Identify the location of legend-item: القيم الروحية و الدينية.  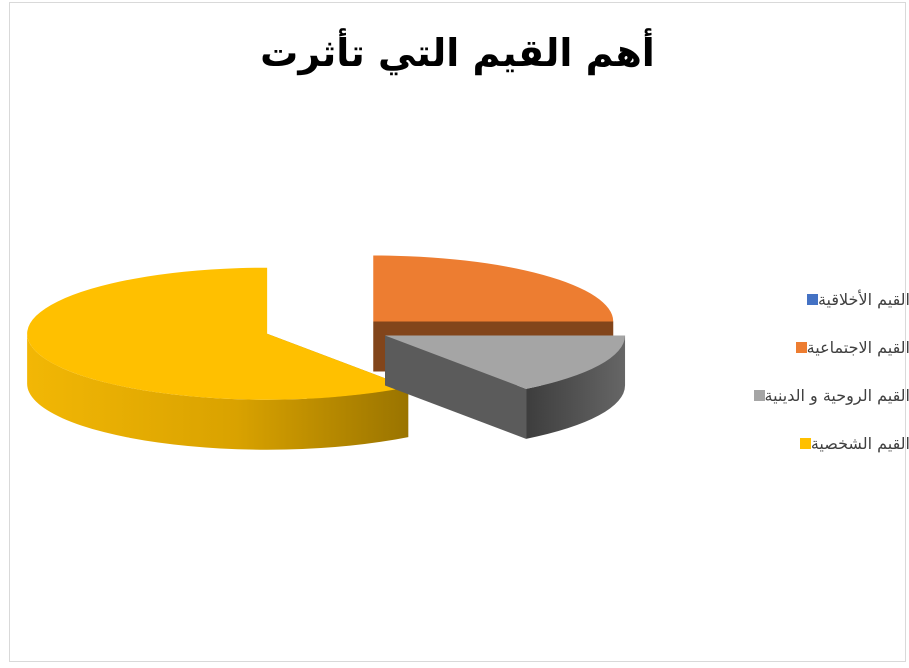
(794, 395).